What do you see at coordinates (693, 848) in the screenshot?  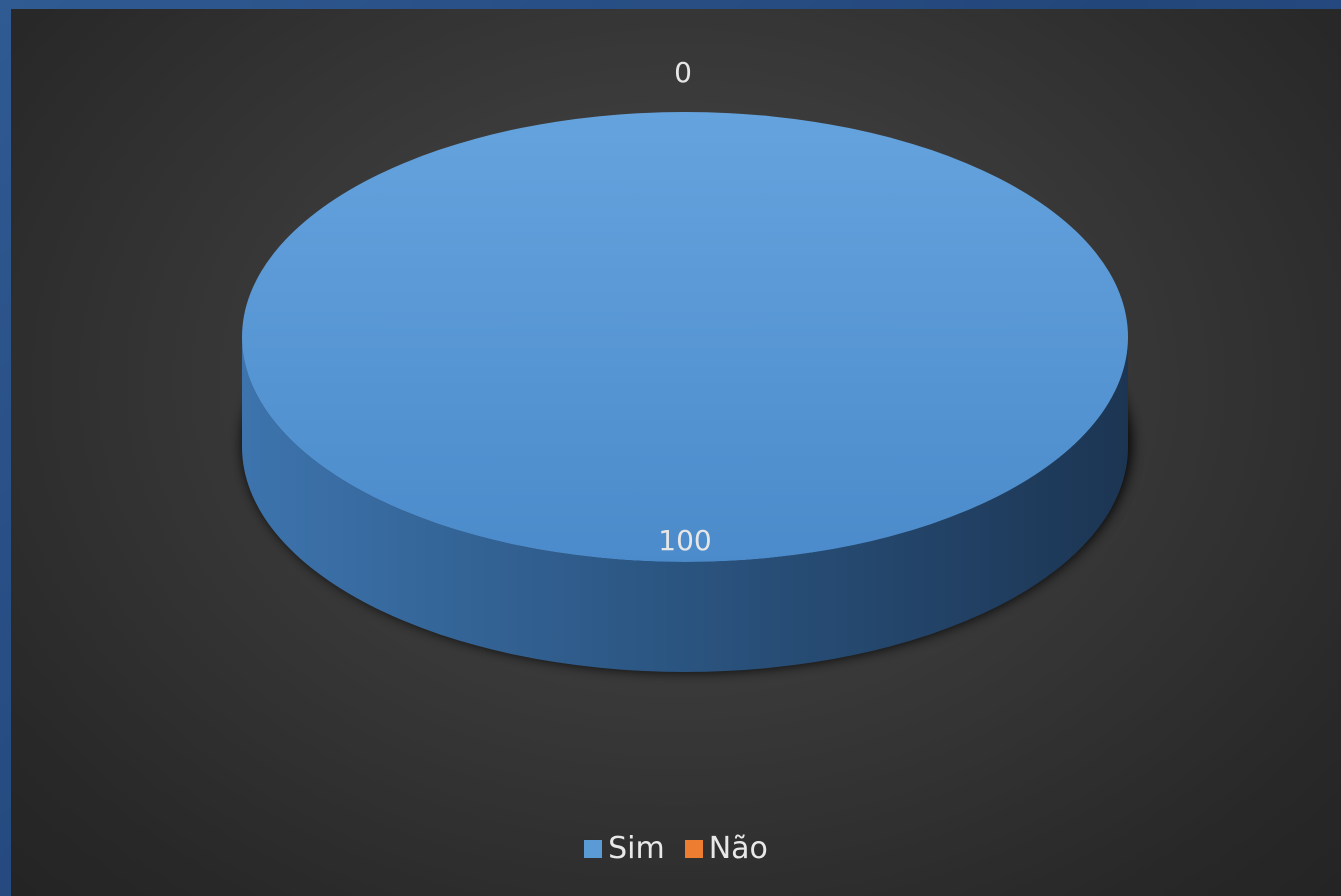 I see `legend-swatch-nao` at bounding box center [693, 848].